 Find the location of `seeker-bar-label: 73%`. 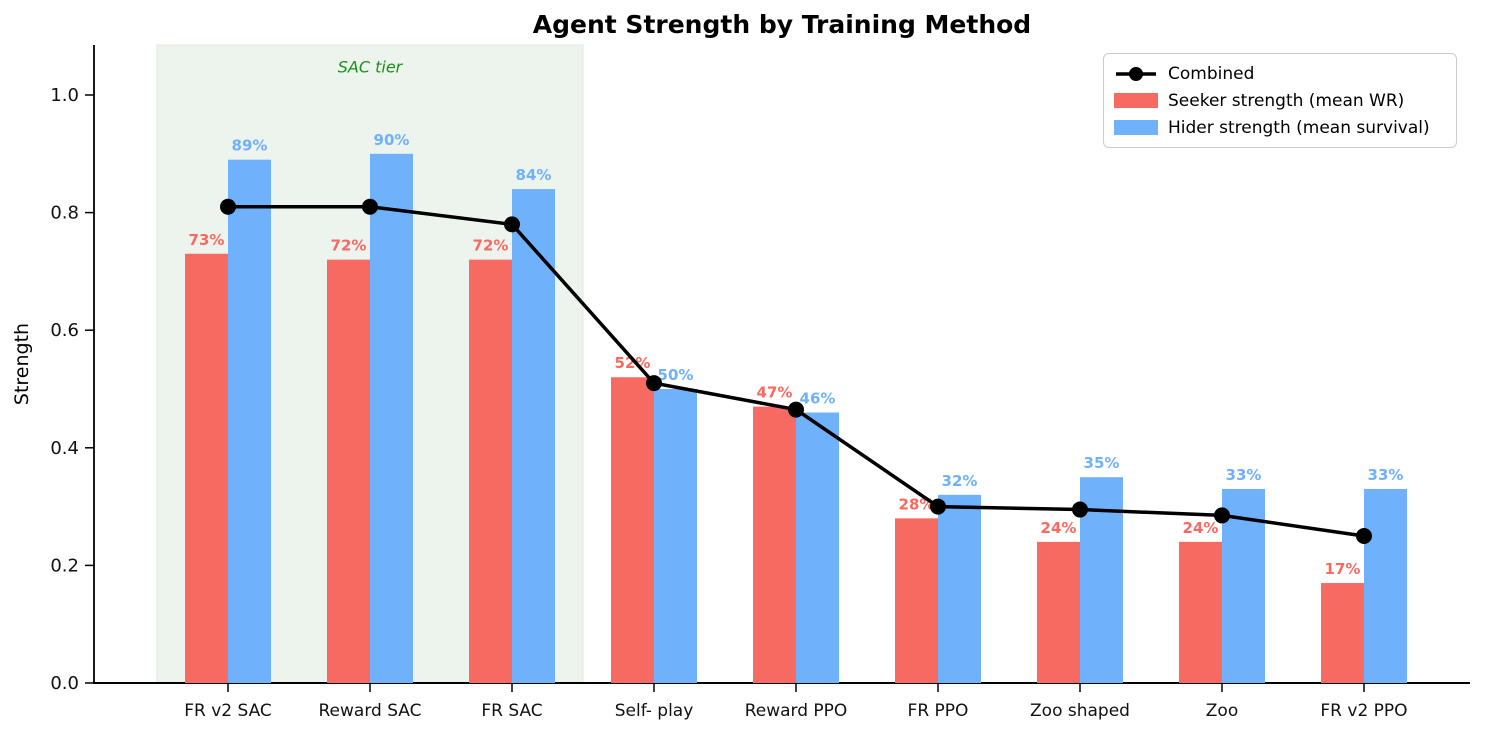

seeker-bar-label: 73% is located at coordinates (207, 240).